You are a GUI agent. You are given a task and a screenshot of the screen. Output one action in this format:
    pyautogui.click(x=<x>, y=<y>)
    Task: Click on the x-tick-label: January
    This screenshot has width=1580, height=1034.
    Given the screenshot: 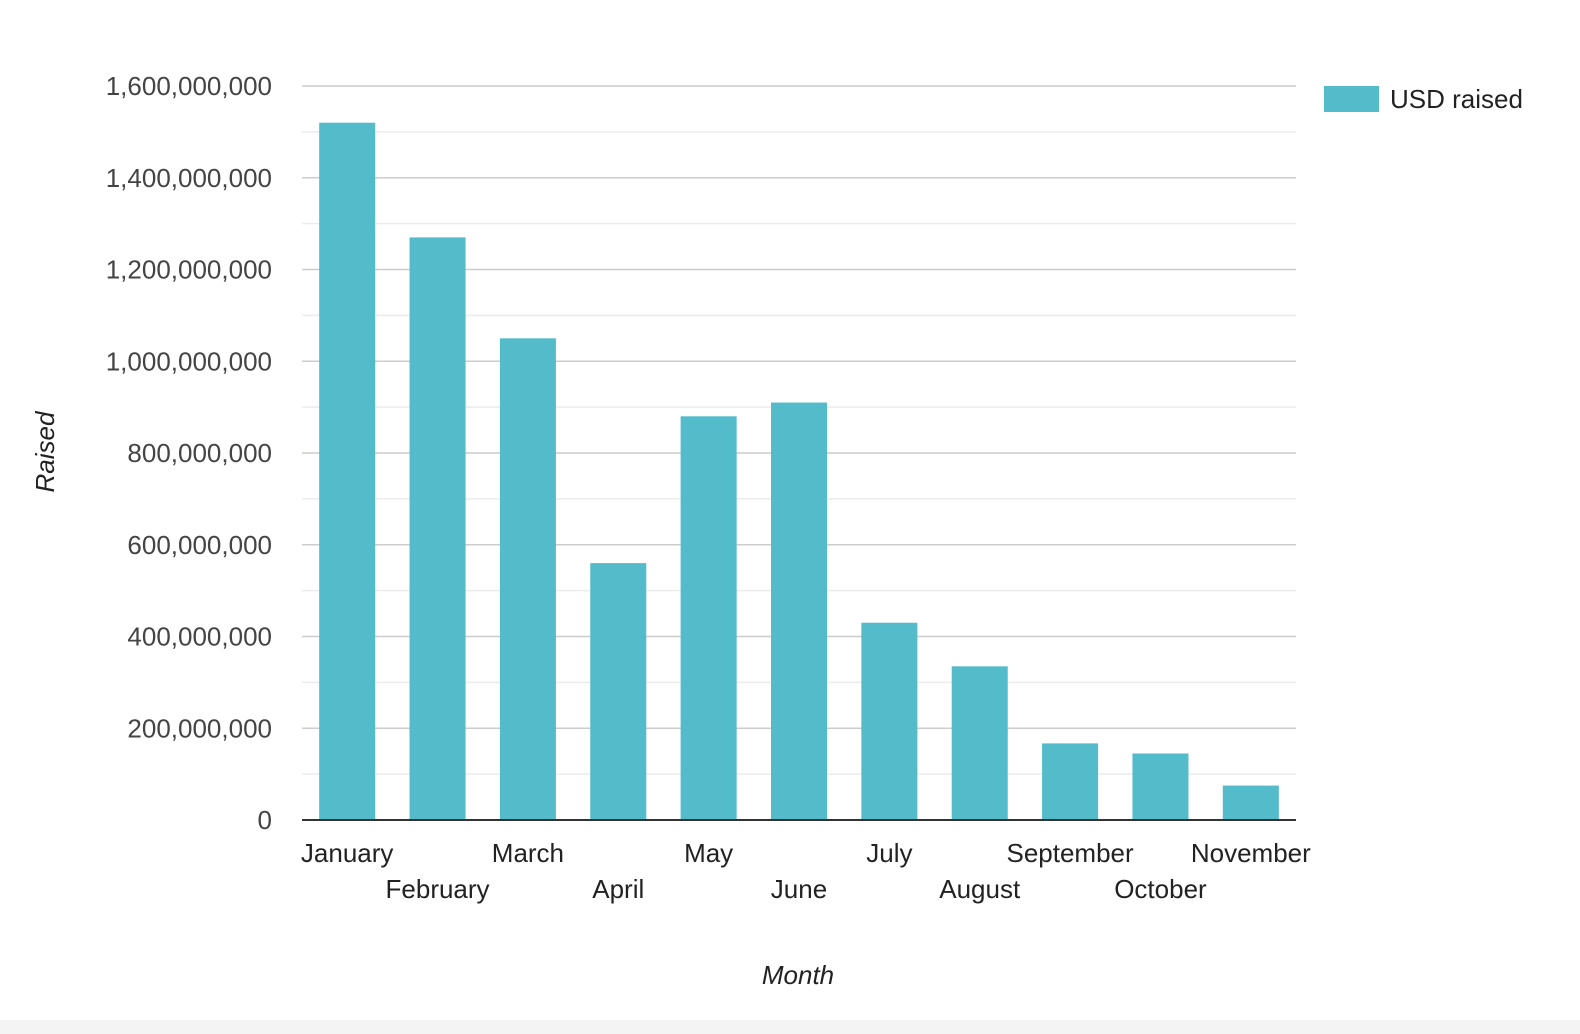 What is the action you would take?
    pyautogui.click(x=347, y=853)
    